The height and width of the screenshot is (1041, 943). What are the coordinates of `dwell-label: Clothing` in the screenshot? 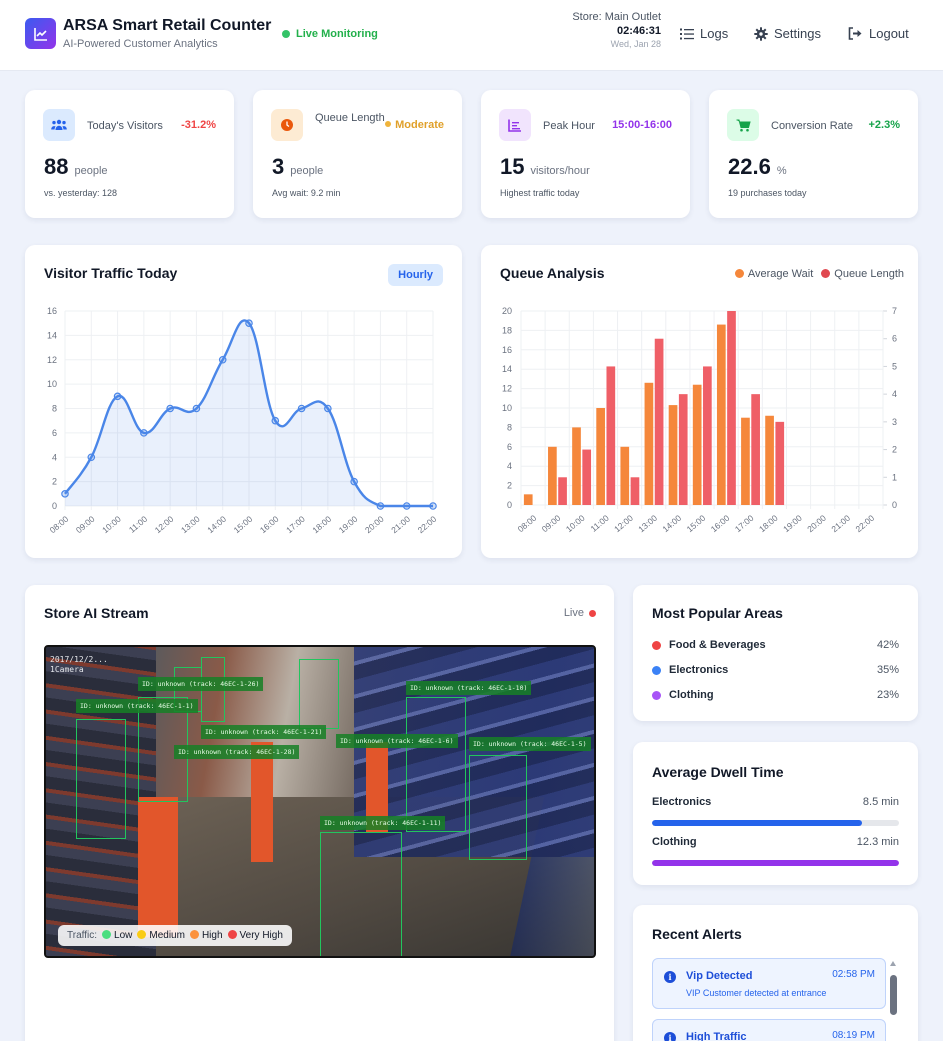 It's located at (674, 842).